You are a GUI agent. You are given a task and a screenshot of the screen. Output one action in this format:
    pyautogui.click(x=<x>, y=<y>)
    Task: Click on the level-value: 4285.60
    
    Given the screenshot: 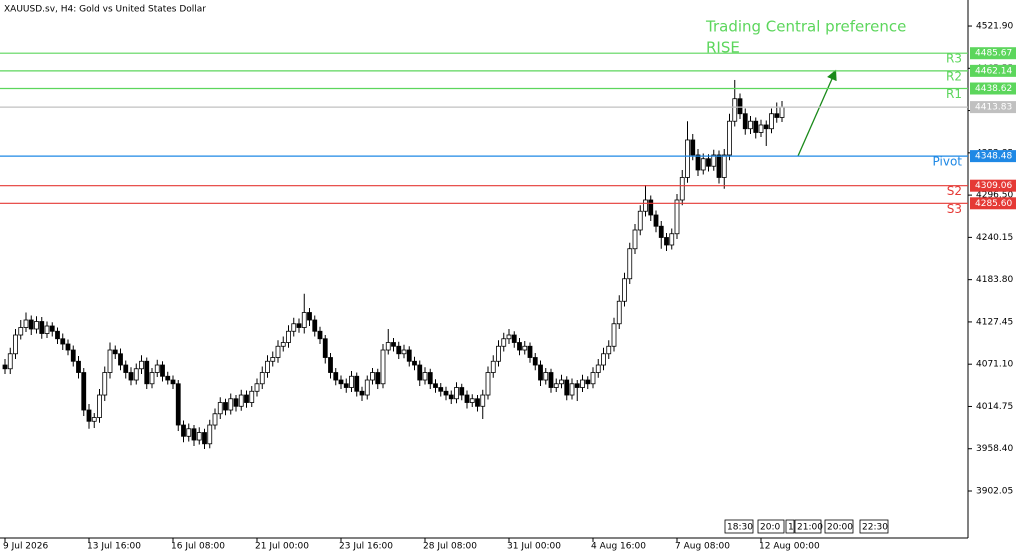 What is the action you would take?
    pyautogui.click(x=993, y=204)
    